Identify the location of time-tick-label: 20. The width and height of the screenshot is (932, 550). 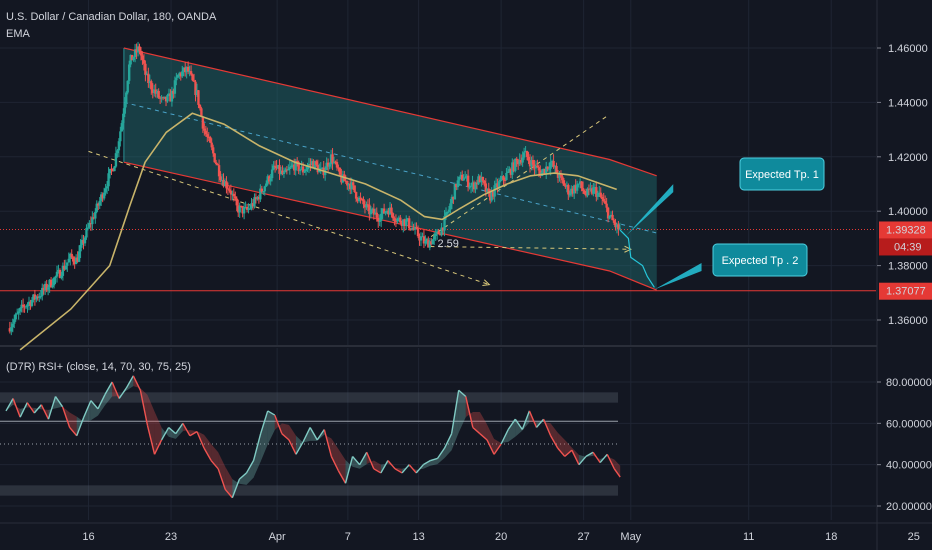
(501, 537).